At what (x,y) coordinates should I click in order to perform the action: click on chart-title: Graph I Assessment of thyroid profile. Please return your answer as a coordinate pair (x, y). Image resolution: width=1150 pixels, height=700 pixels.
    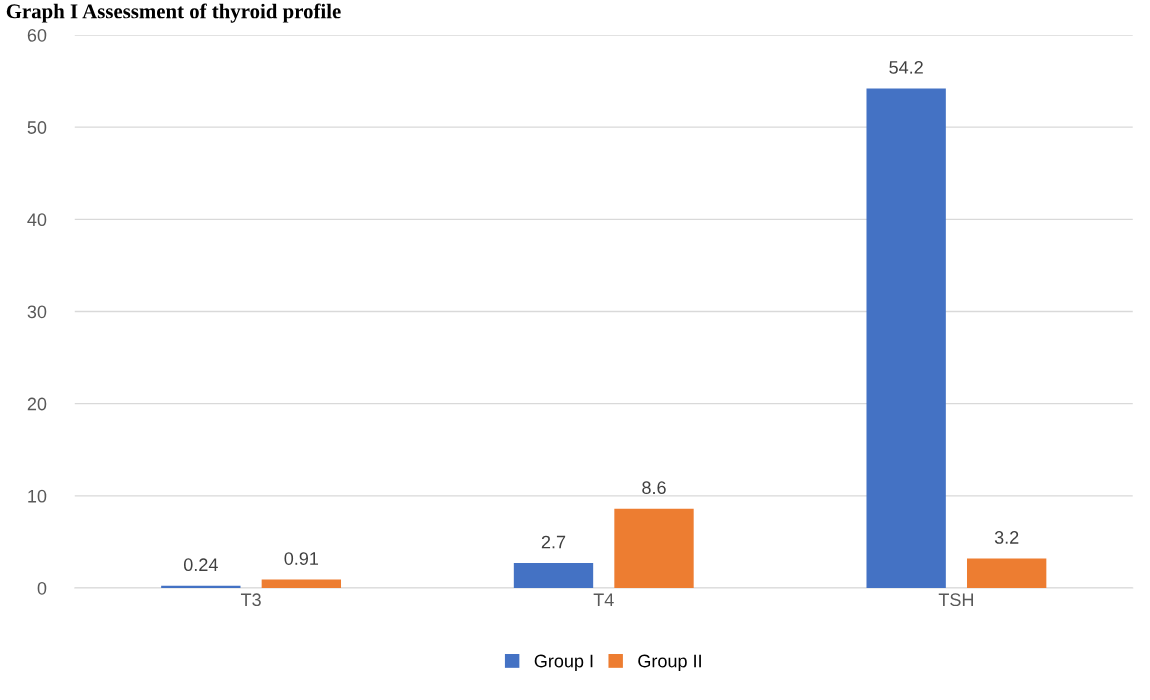
    Looking at the image, I should click on (173, 13).